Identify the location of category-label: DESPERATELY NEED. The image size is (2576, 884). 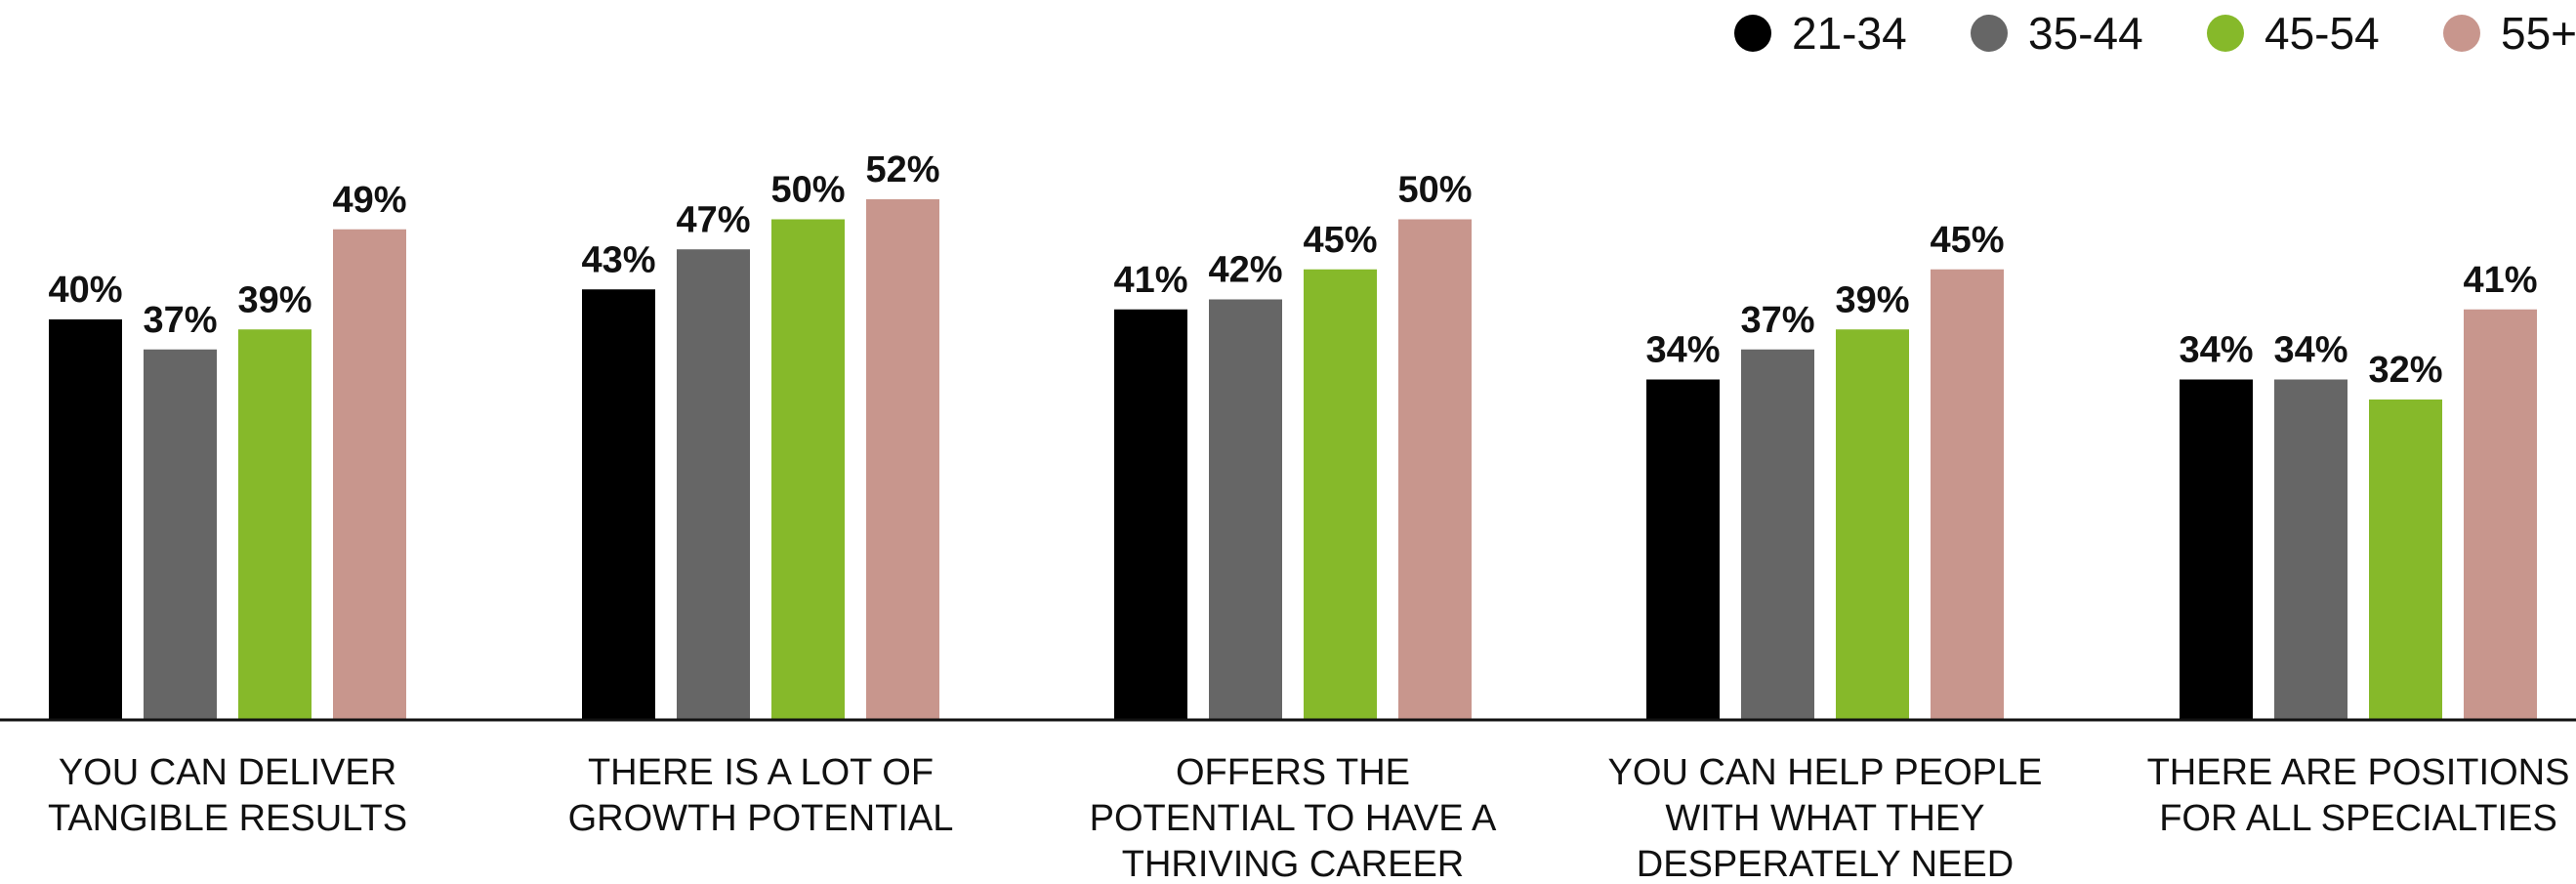
(1825, 864).